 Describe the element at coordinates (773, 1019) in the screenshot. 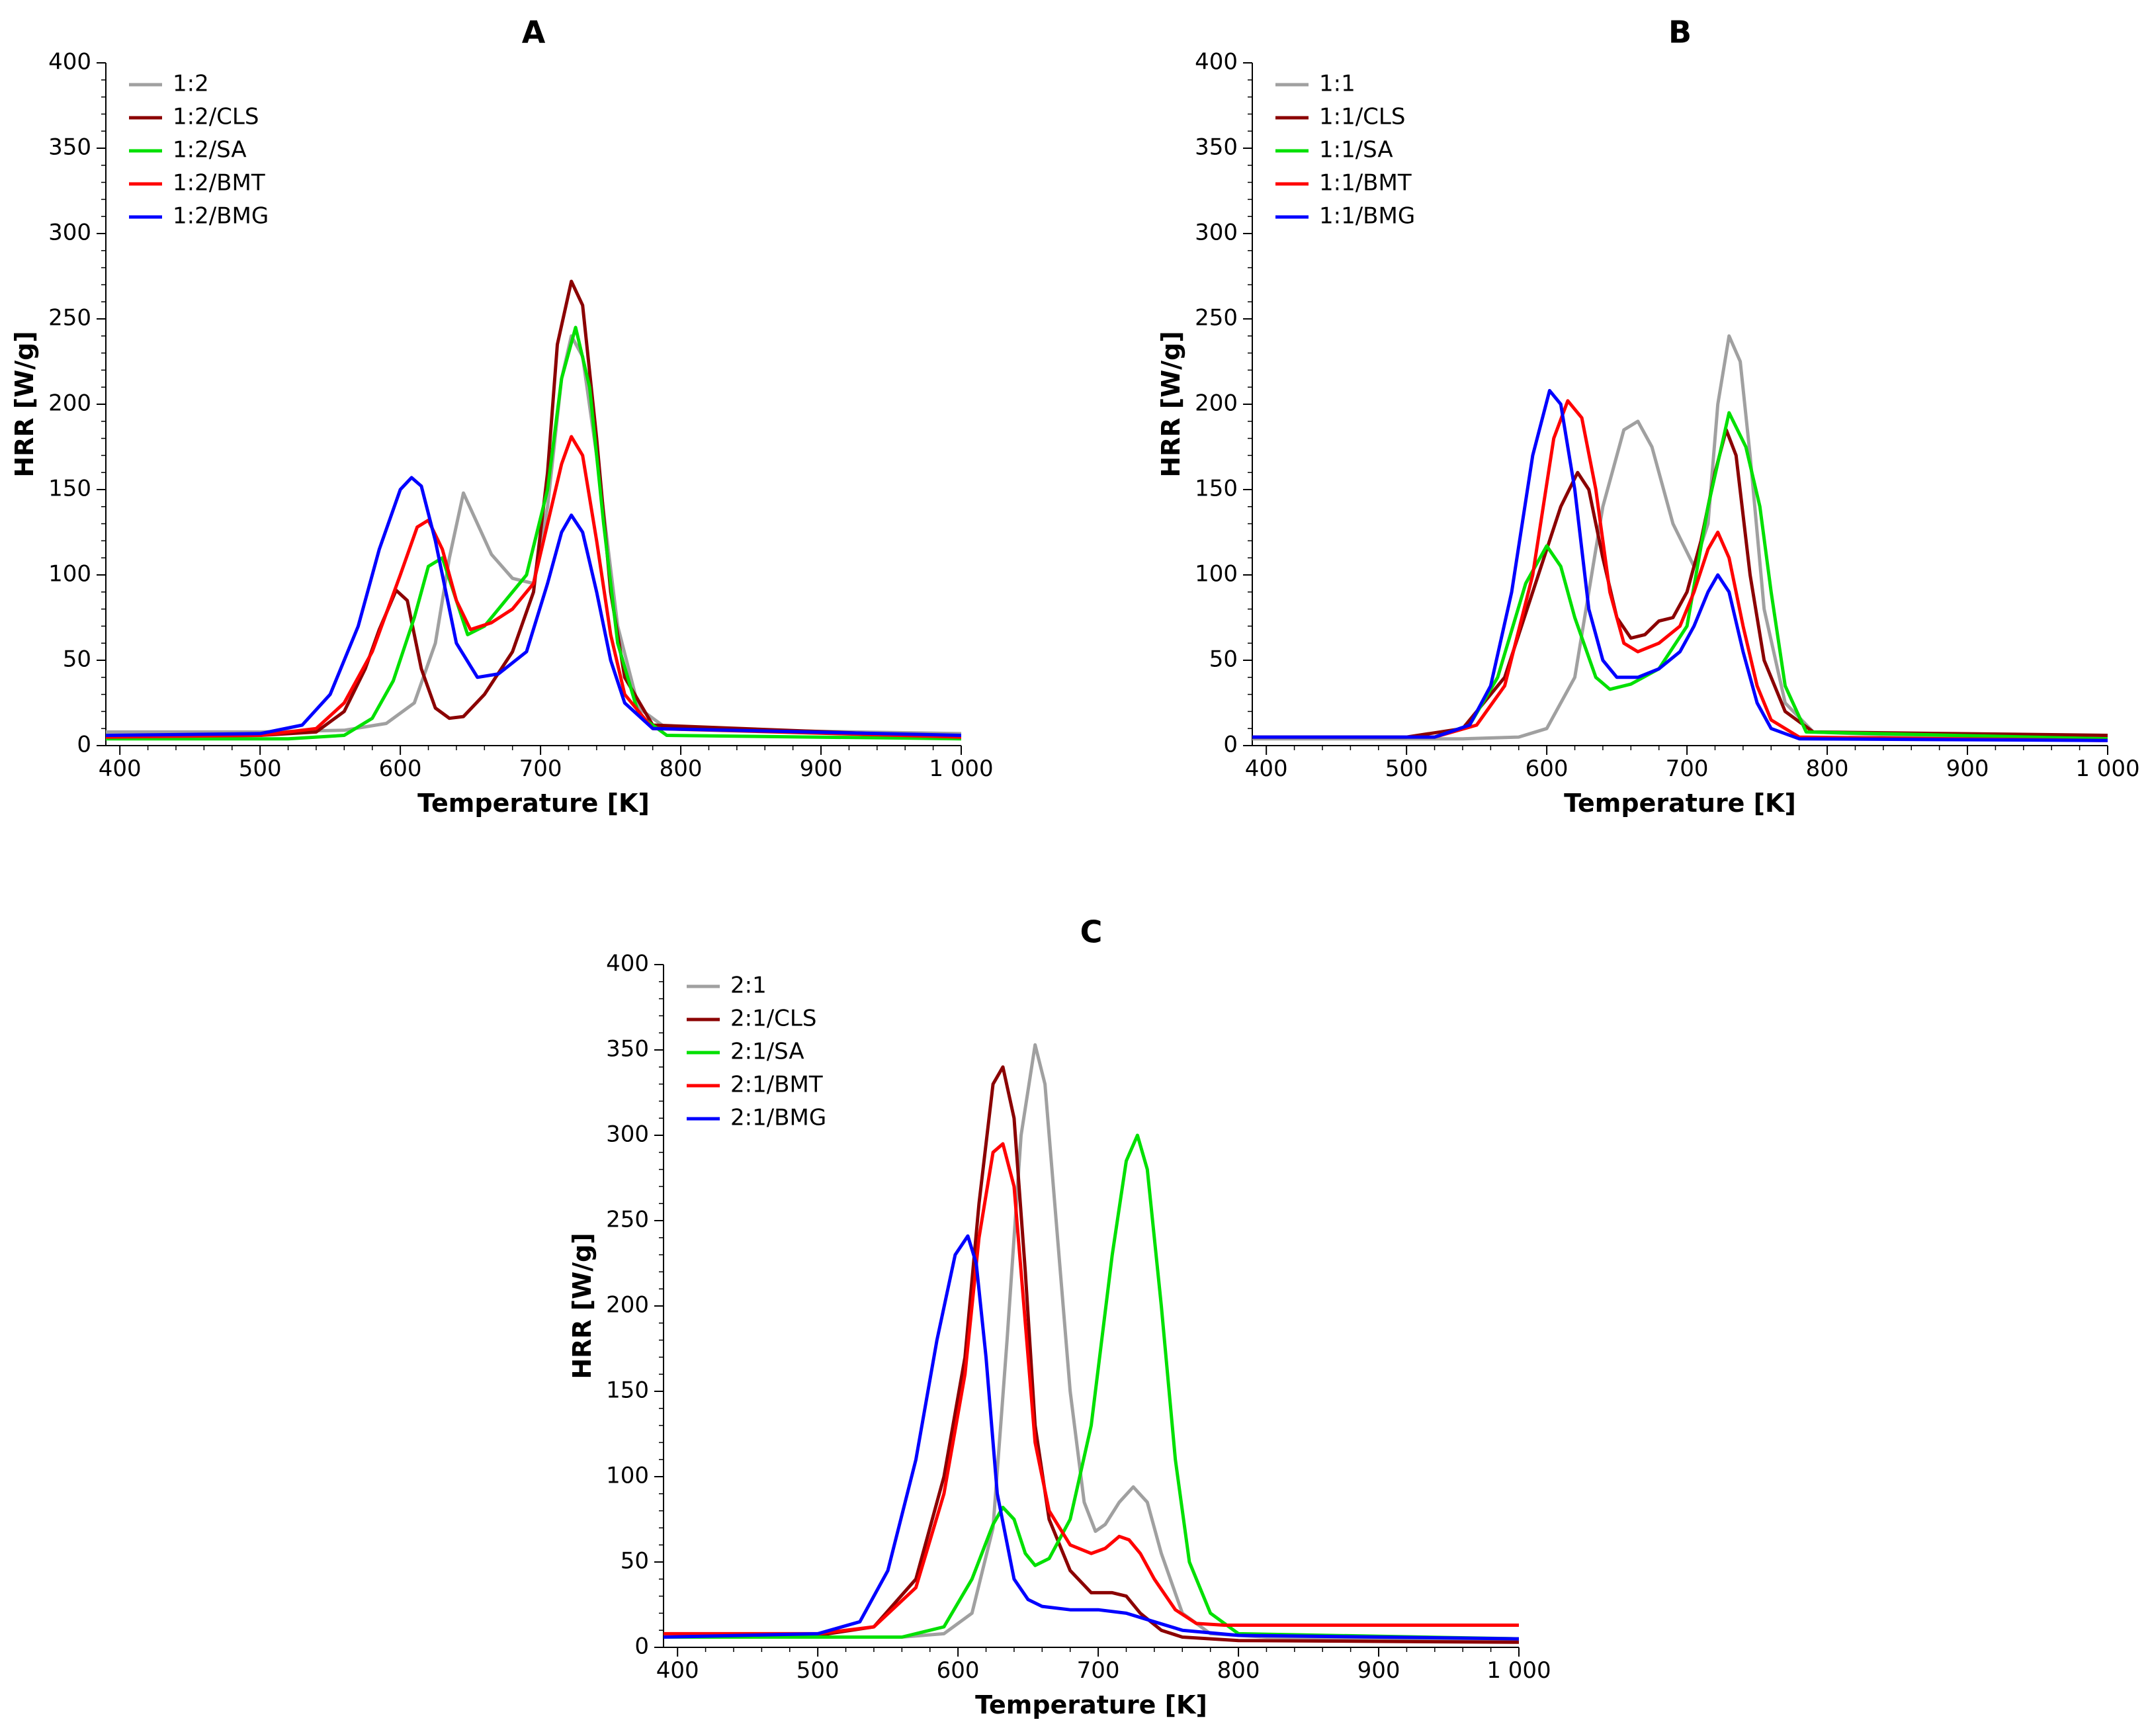

I see `legend-label: 2:1/CLS` at that location.